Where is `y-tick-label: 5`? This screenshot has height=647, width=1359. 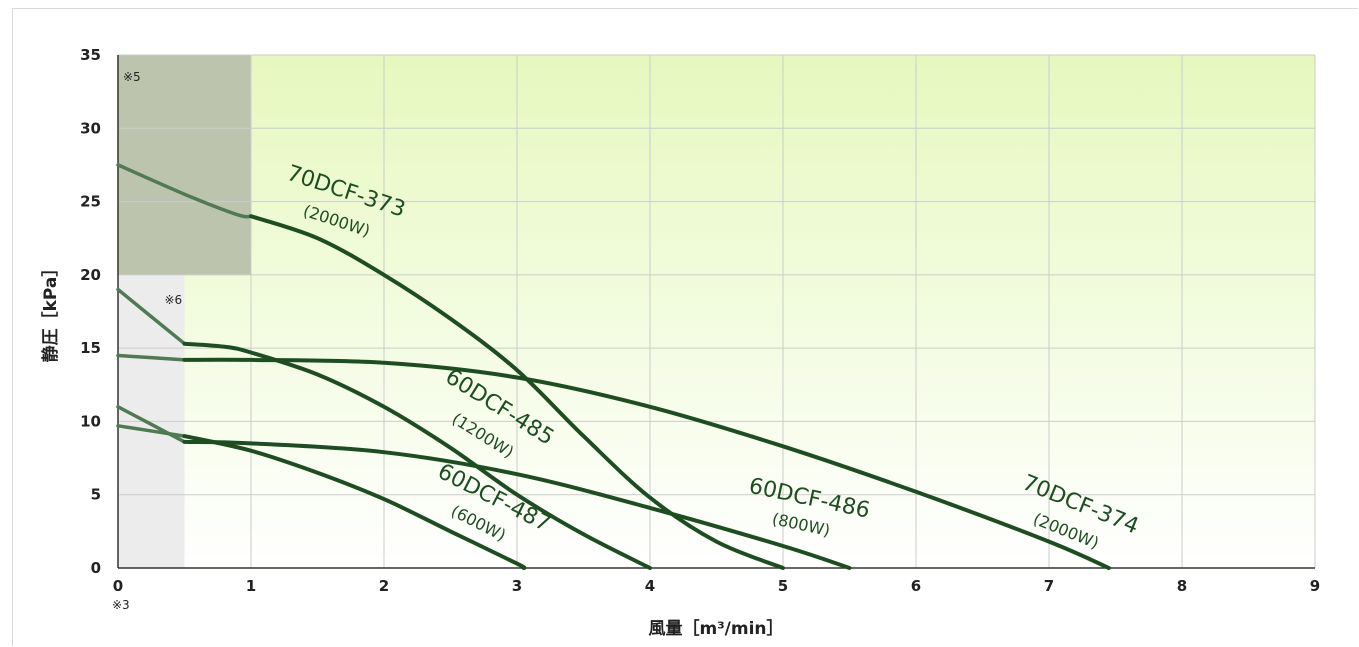
y-tick-label: 5 is located at coordinates (96, 495).